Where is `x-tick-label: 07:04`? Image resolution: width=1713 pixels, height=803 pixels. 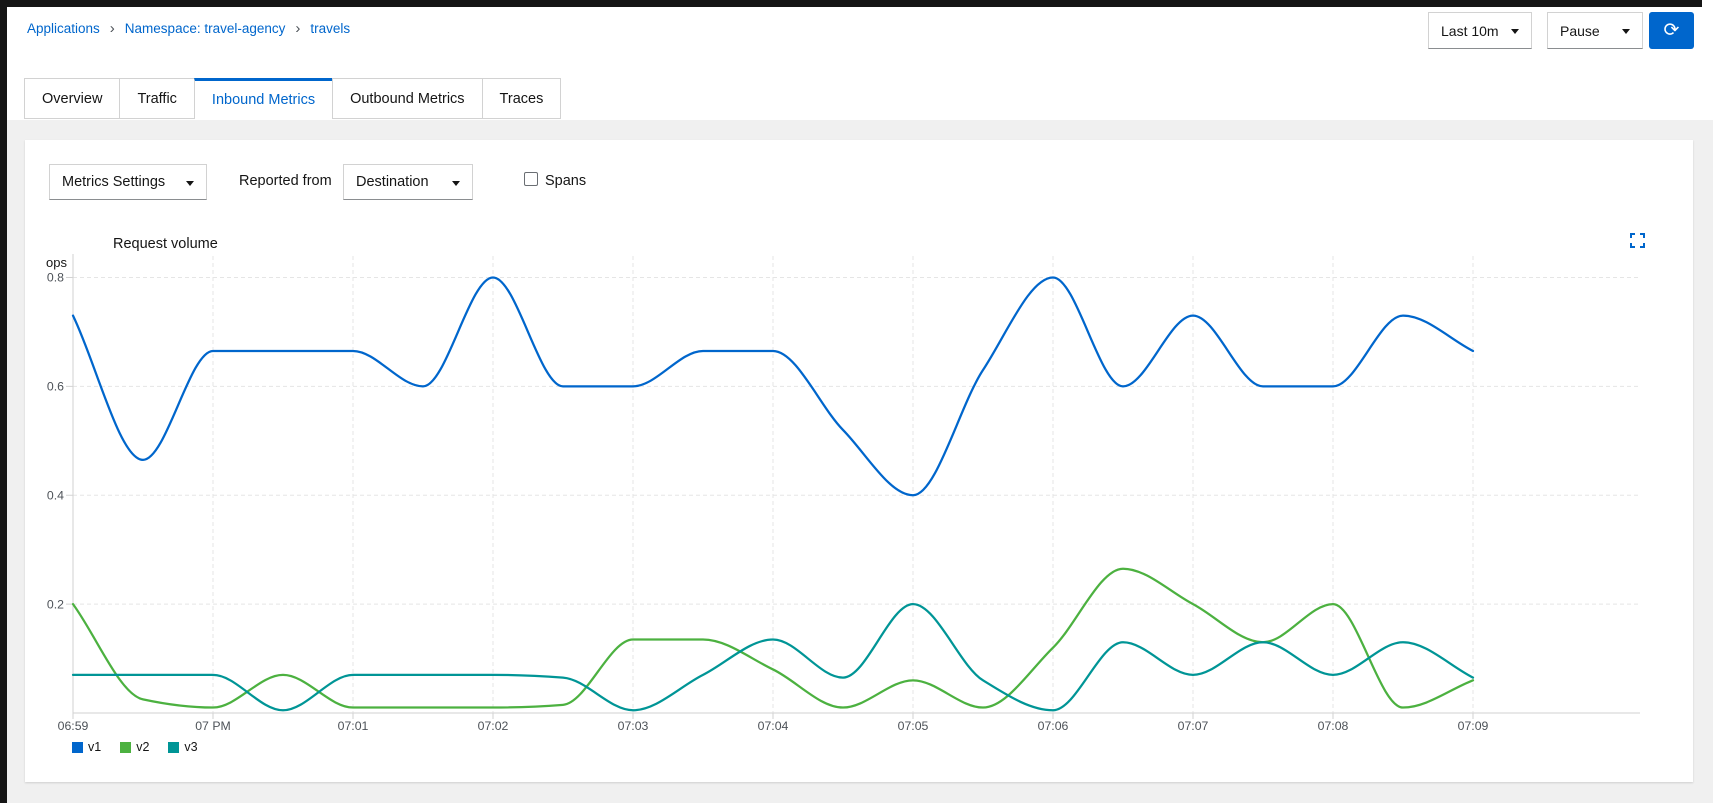 x-tick-label: 07:04 is located at coordinates (773, 726).